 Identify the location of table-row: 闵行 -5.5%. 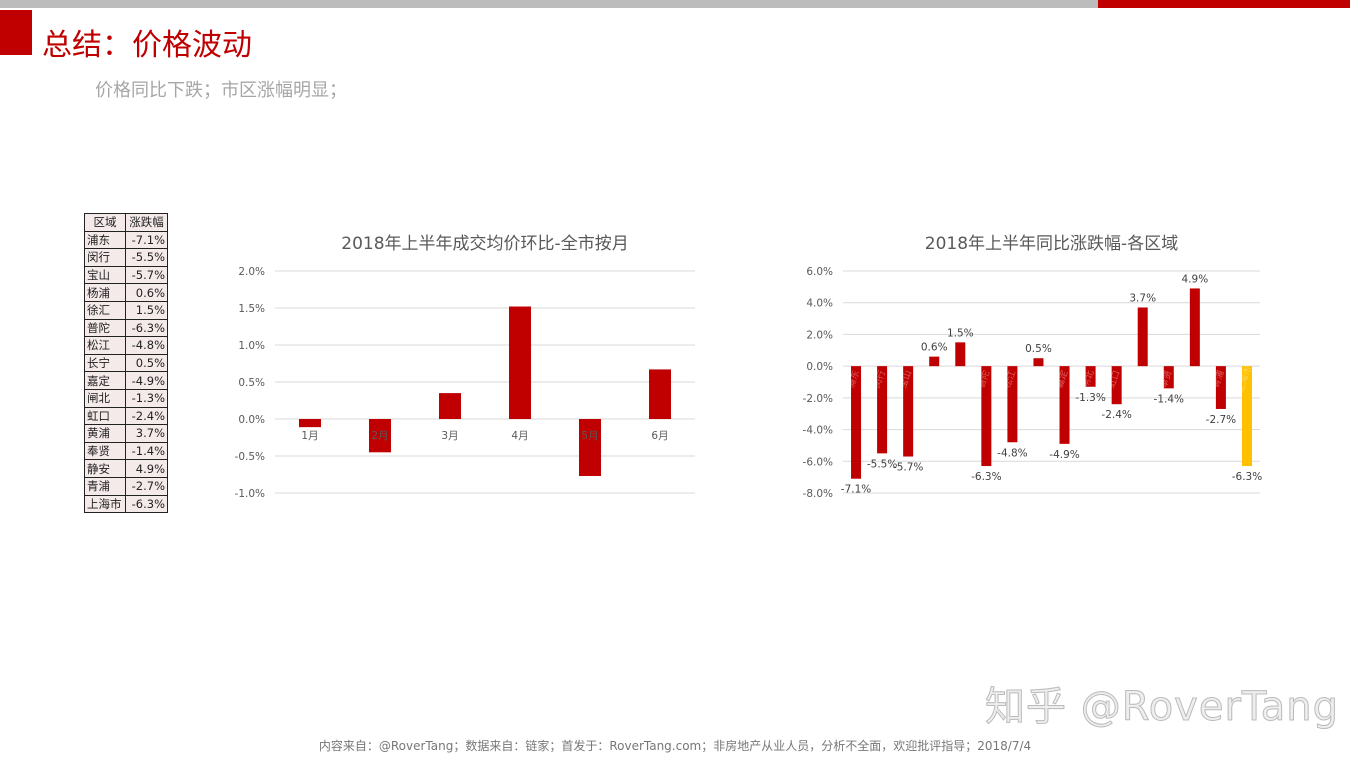
(126, 257).